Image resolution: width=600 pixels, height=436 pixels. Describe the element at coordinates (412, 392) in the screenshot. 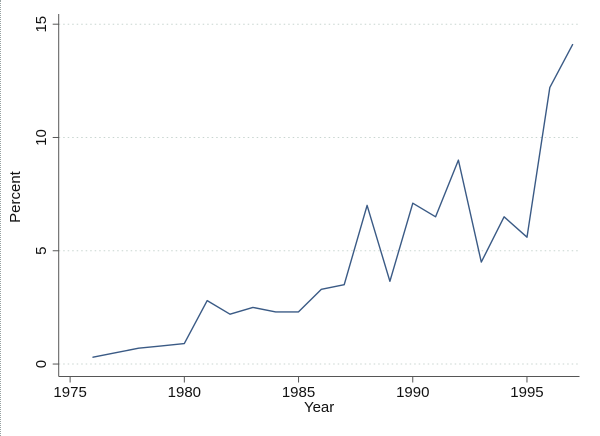

I see `x-tick-label: 1990` at that location.